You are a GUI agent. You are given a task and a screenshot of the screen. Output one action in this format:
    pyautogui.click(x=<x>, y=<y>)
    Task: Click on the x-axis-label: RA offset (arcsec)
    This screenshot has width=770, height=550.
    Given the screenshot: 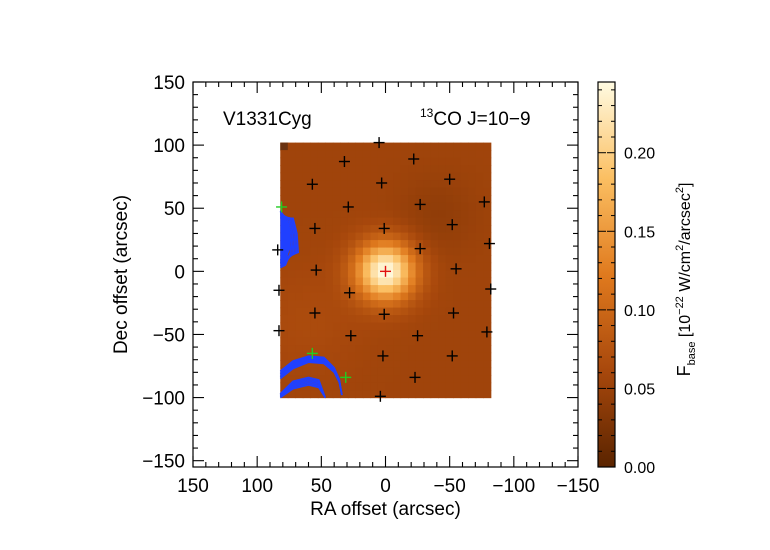 What is the action you would take?
    pyautogui.click(x=385, y=509)
    